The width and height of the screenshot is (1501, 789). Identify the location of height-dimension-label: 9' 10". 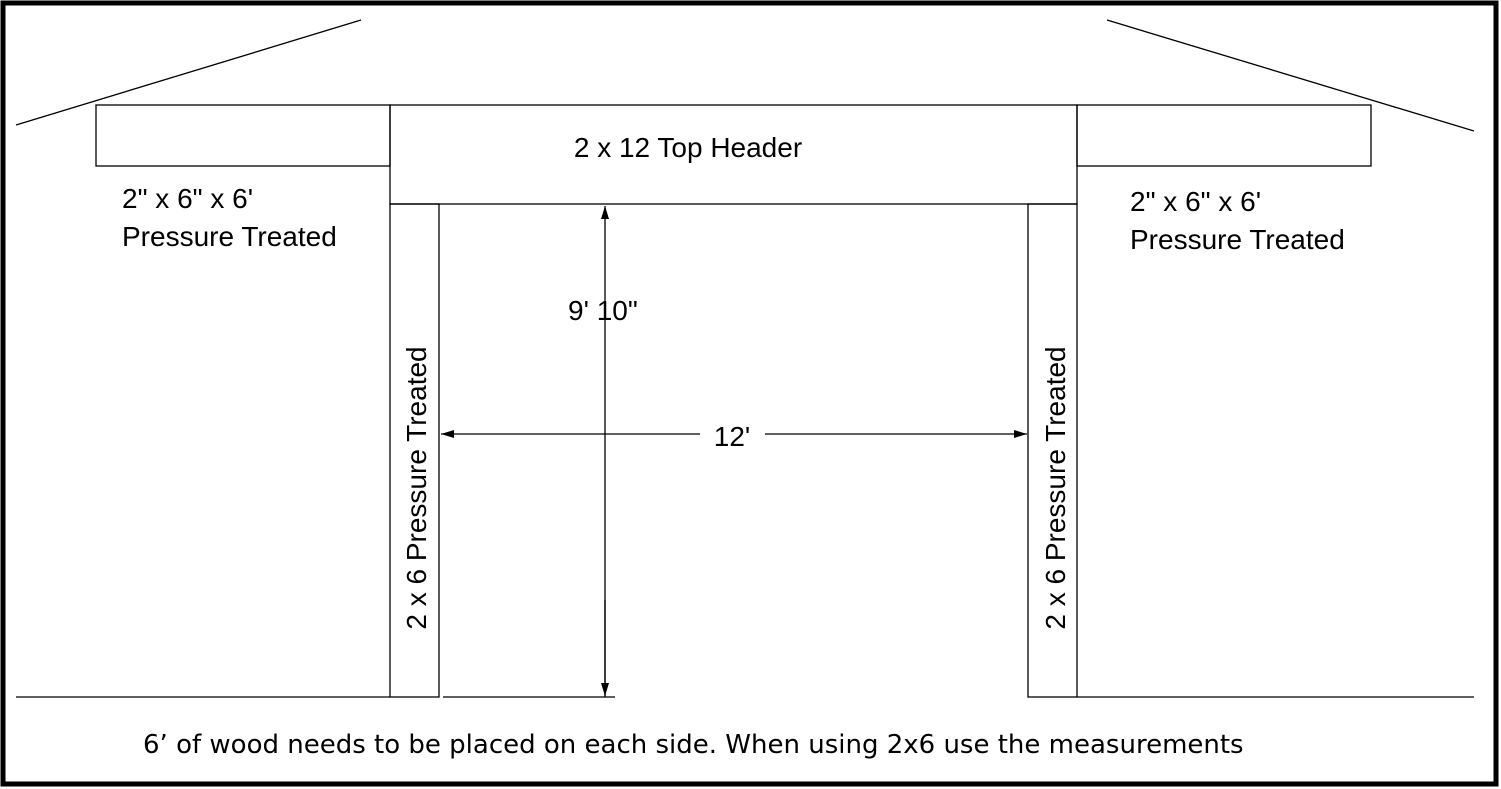
(603, 310).